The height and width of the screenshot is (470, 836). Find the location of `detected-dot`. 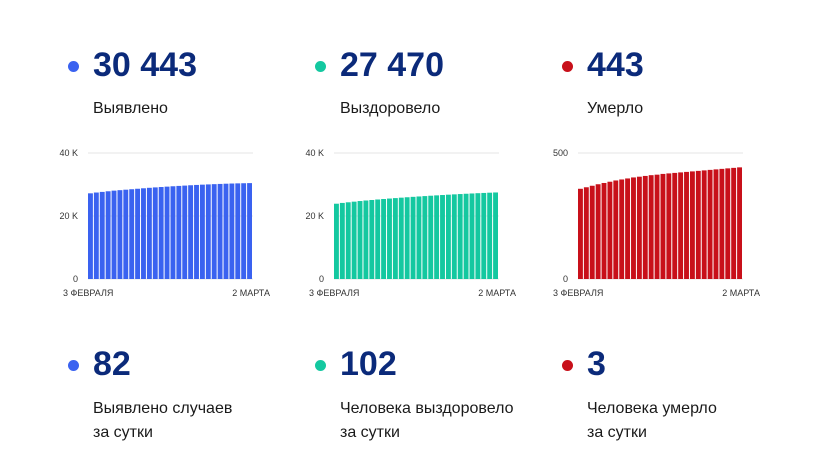

detected-dot is located at coordinates (73, 66).